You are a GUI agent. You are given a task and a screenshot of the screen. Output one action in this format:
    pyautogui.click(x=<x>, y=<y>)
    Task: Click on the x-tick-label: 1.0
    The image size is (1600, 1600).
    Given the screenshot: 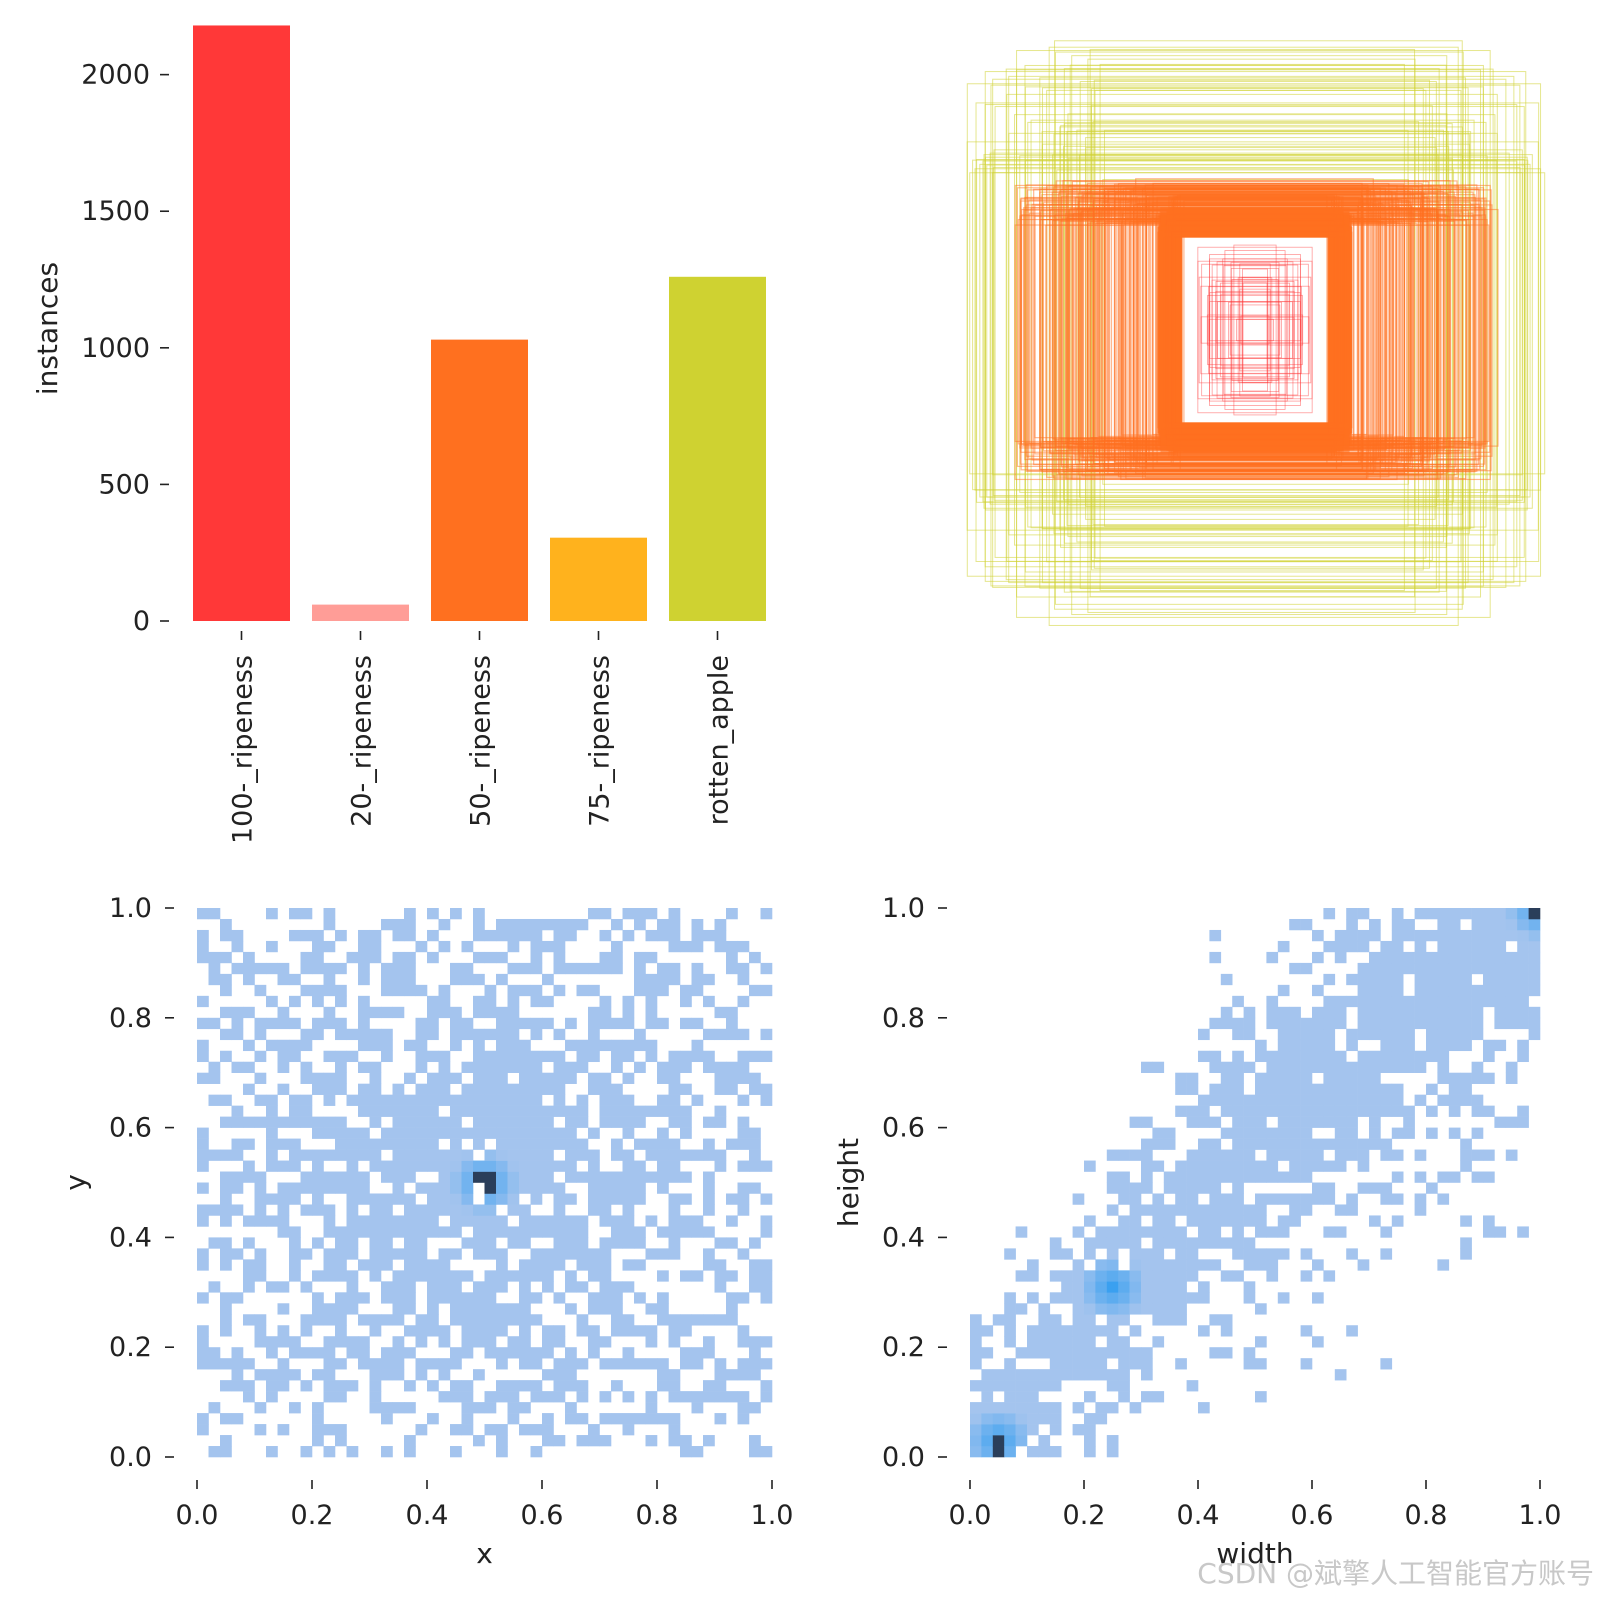 What is the action you would take?
    pyautogui.click(x=1540, y=1515)
    